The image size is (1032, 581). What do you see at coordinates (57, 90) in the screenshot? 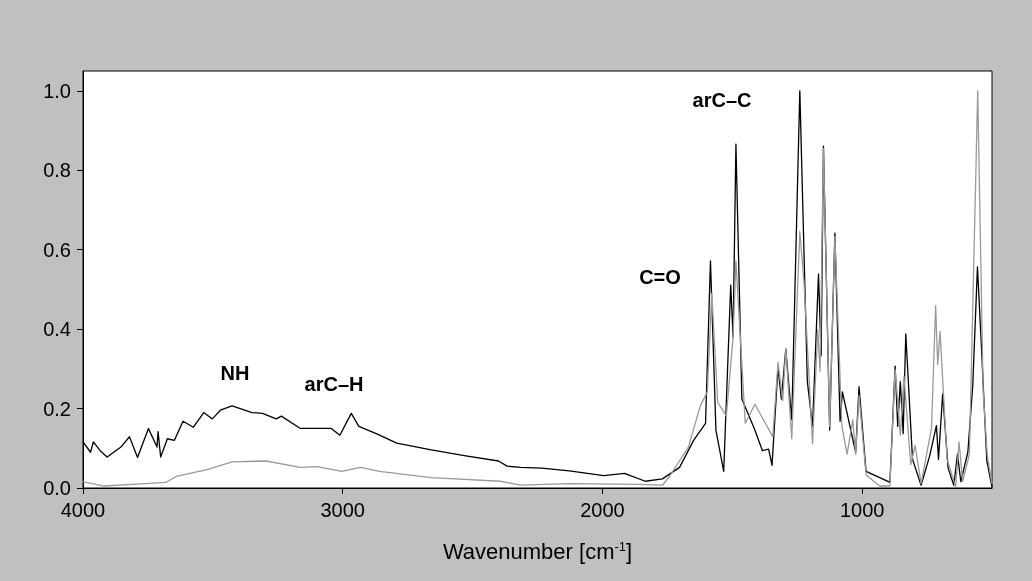
I see `y-tick-label: 1.0` at bounding box center [57, 90].